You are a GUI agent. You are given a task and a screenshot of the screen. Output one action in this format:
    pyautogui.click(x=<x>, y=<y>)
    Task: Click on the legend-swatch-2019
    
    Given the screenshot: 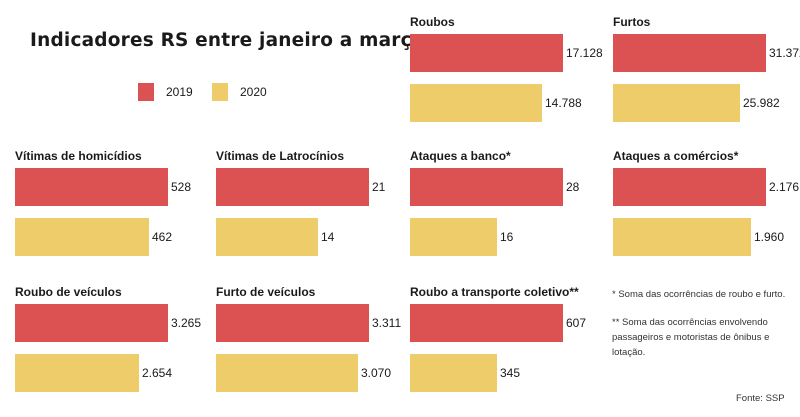 What is the action you would take?
    pyautogui.click(x=146, y=92)
    